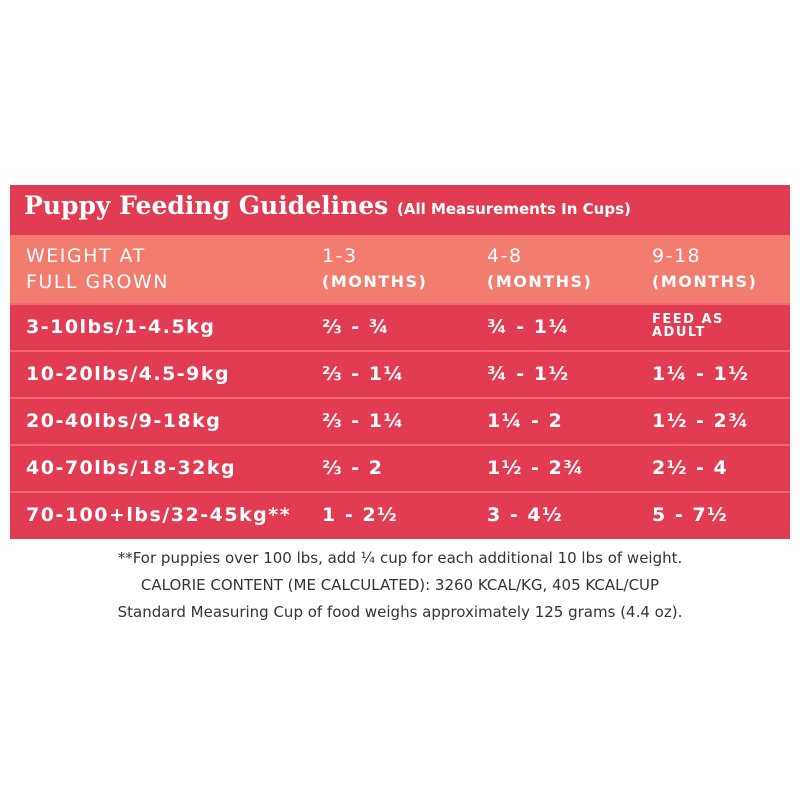  I want to click on table-cell: 3-10lbs/1-4.5kg, so click(121, 327).